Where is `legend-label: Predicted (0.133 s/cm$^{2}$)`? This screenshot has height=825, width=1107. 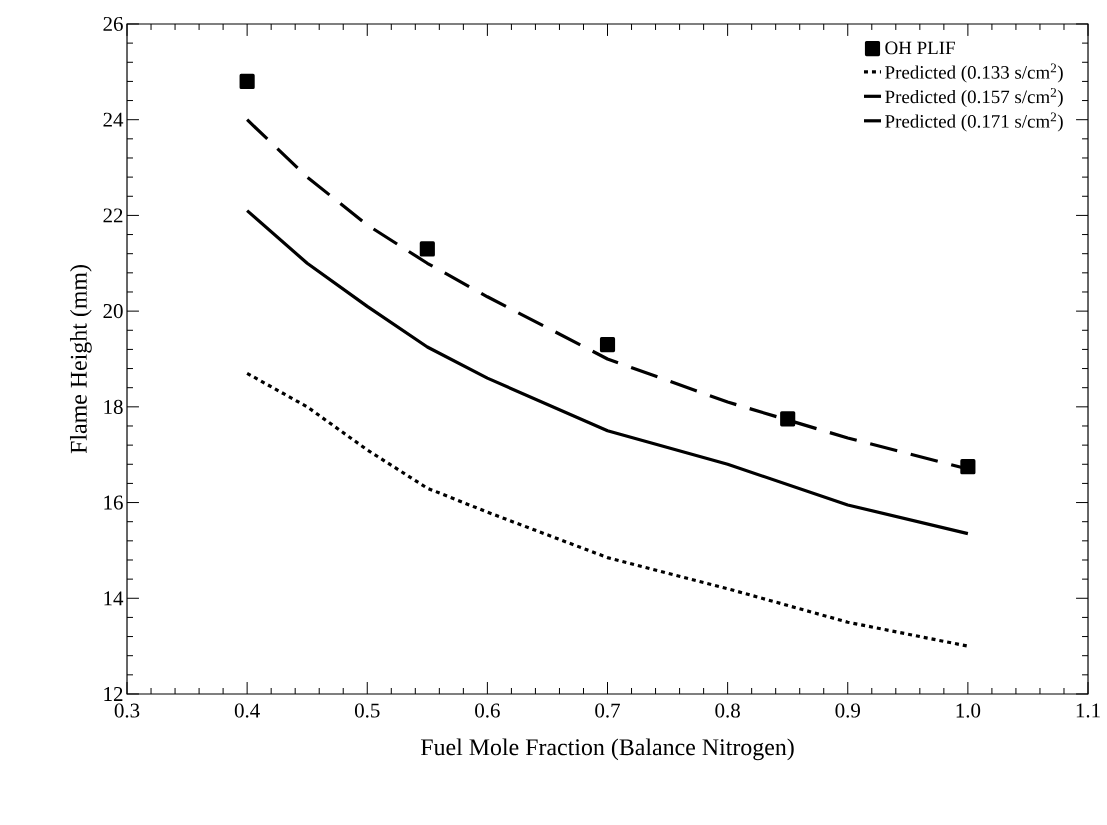 legend-label: Predicted (0.133 s/cm$^{2}$) is located at coordinates (974, 73).